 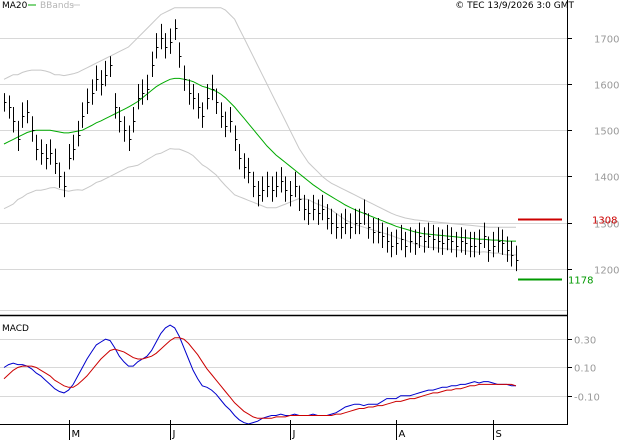 I want to click on price-tick-label: 1200, so click(x=606, y=271).